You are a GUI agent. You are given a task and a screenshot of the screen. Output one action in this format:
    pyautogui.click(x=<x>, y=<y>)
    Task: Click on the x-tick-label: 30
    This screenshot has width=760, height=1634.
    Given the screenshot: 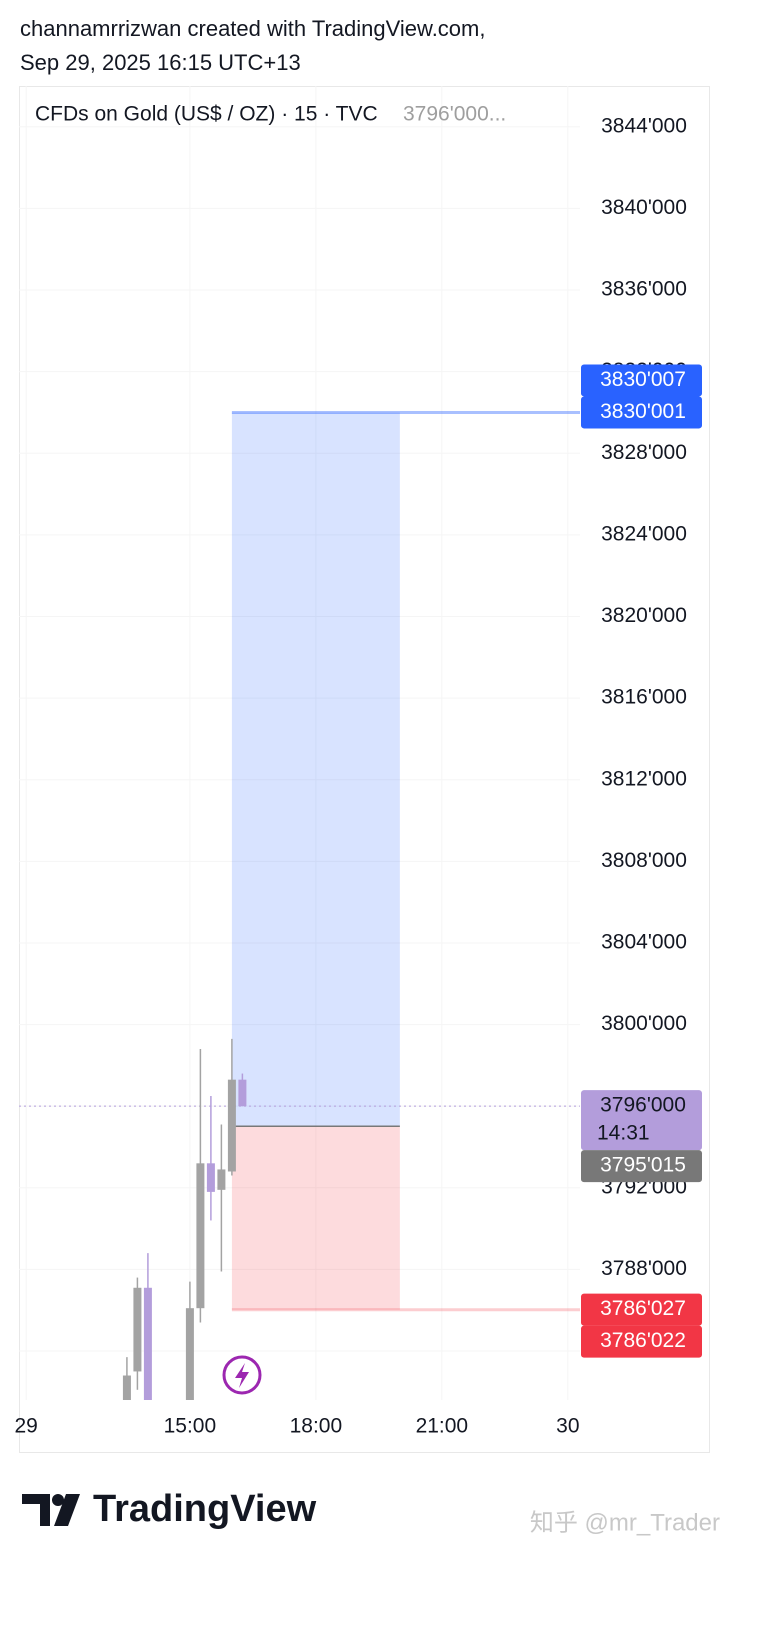 What is the action you would take?
    pyautogui.click(x=567, y=1426)
    